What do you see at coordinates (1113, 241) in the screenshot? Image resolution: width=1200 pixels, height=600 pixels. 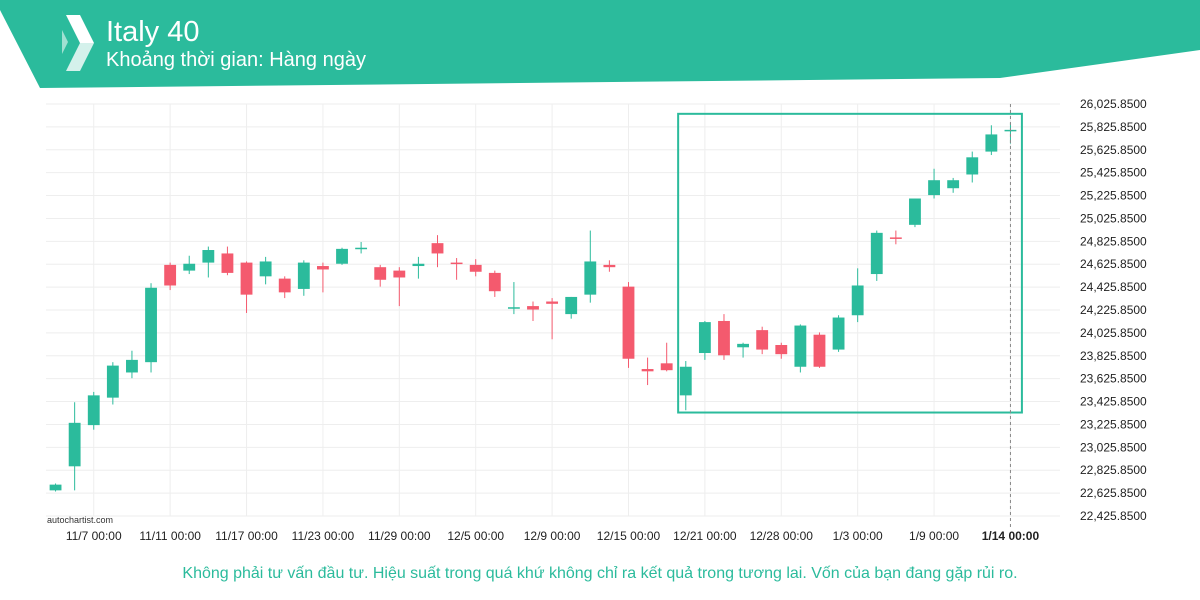 I see `y-tick-label: 24,825.8500` at bounding box center [1113, 241].